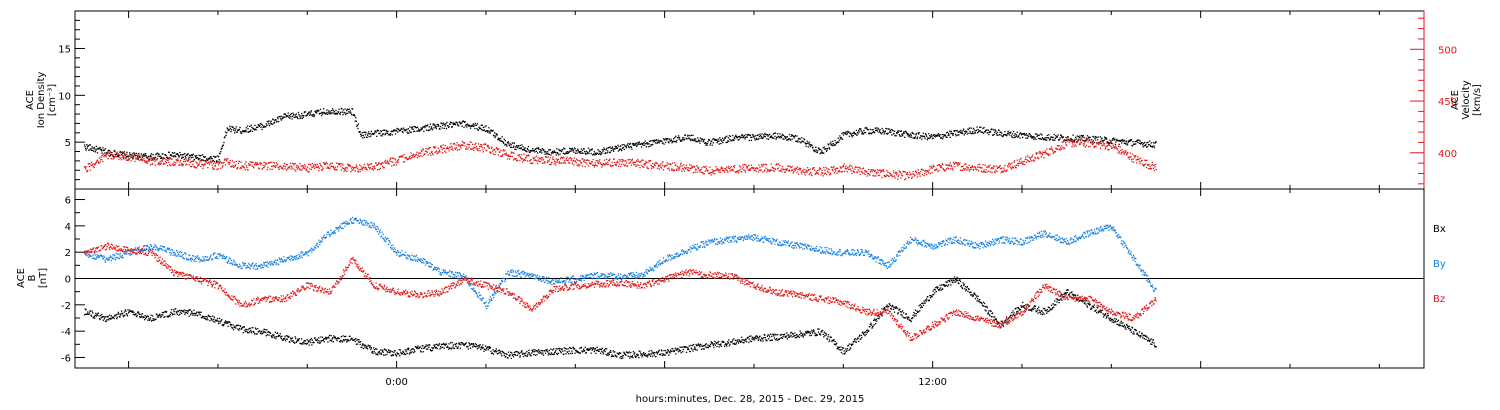 Image resolution: width=1500 pixels, height=410 pixels. Describe the element at coordinates (1447, 102) in the screenshot. I see `velocity-tick-label: 450` at that location.